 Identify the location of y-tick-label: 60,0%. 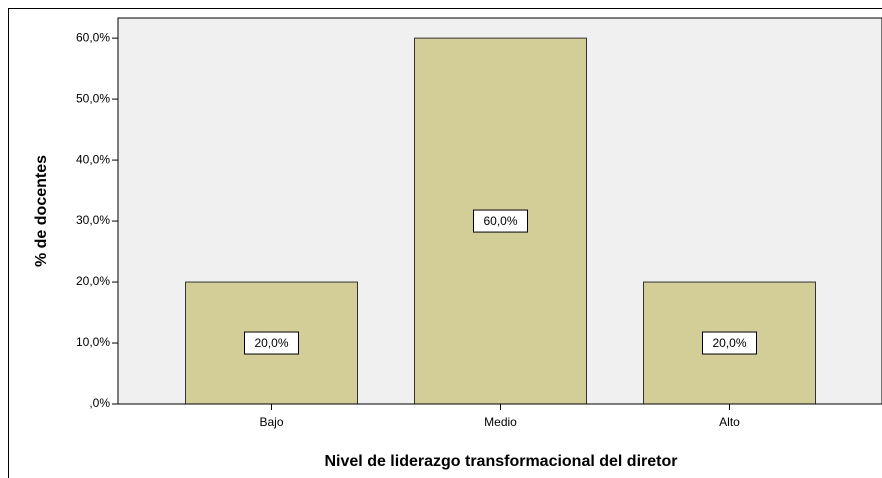
(93, 37).